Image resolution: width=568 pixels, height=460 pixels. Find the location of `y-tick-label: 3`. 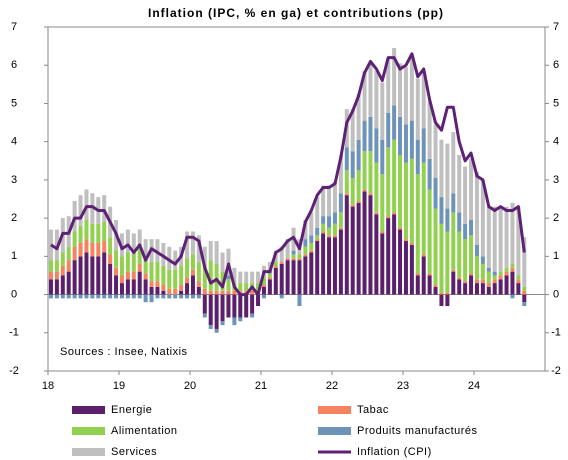

y-tick-label: 3 is located at coordinates (14, 180).